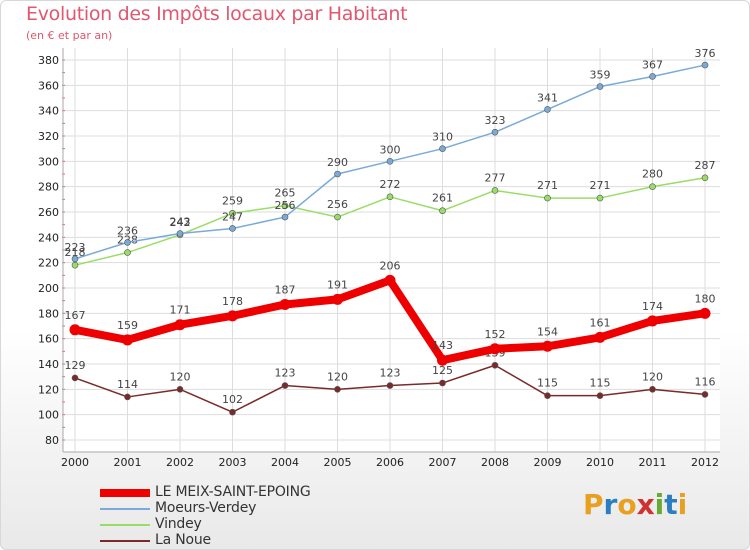 The image size is (750, 550). Describe the element at coordinates (233, 462) in the screenshot. I see `x-tick-label: 2003` at that location.